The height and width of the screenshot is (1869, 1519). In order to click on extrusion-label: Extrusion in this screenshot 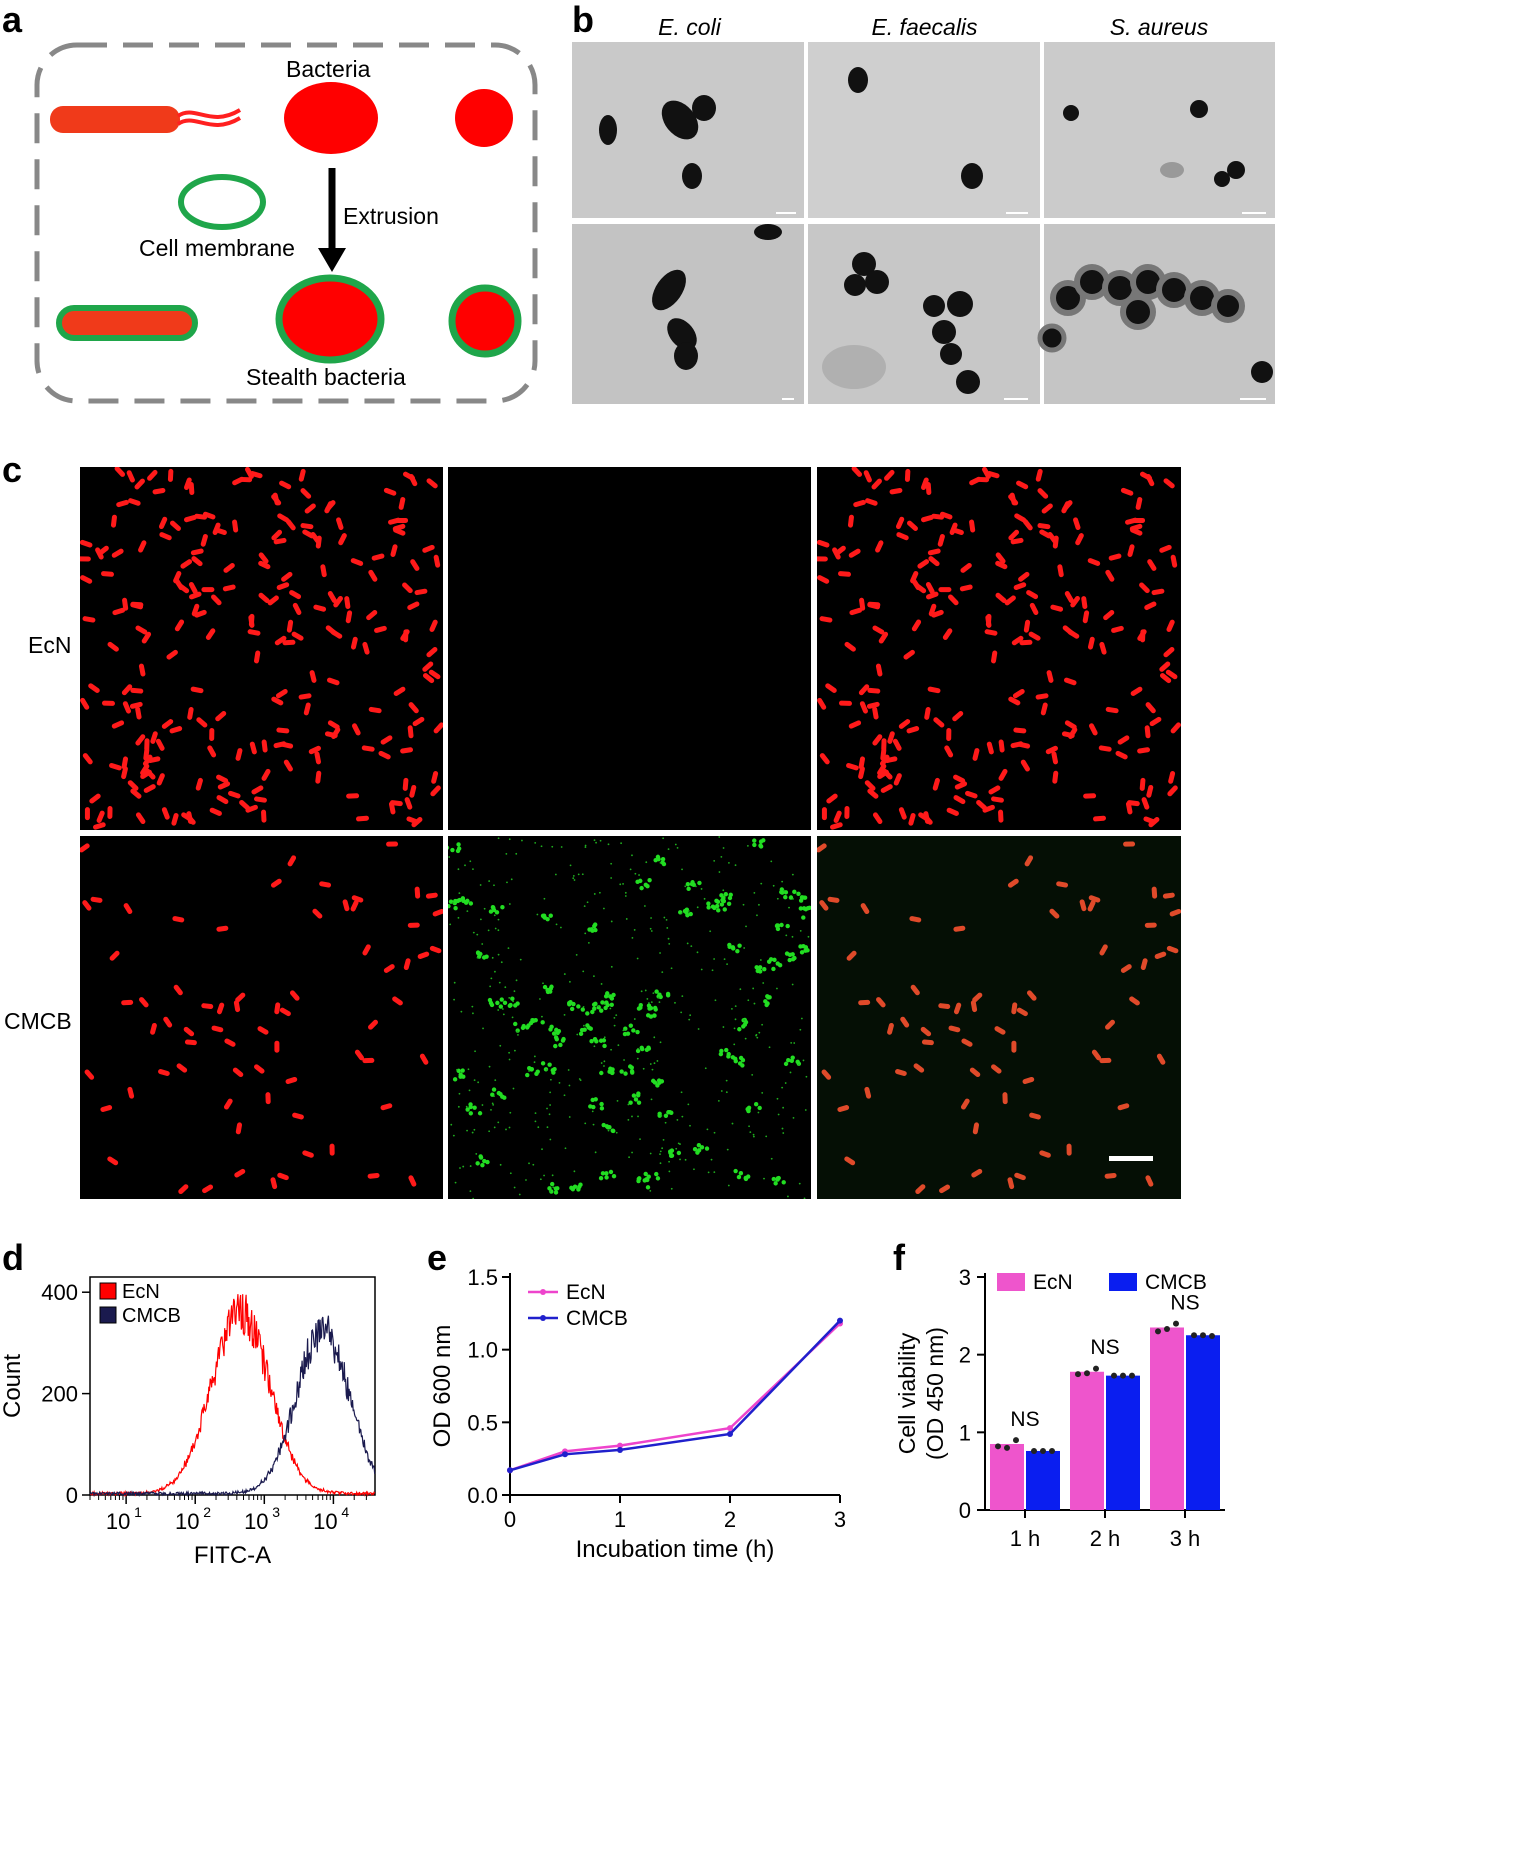, I will do `click(391, 216)`.